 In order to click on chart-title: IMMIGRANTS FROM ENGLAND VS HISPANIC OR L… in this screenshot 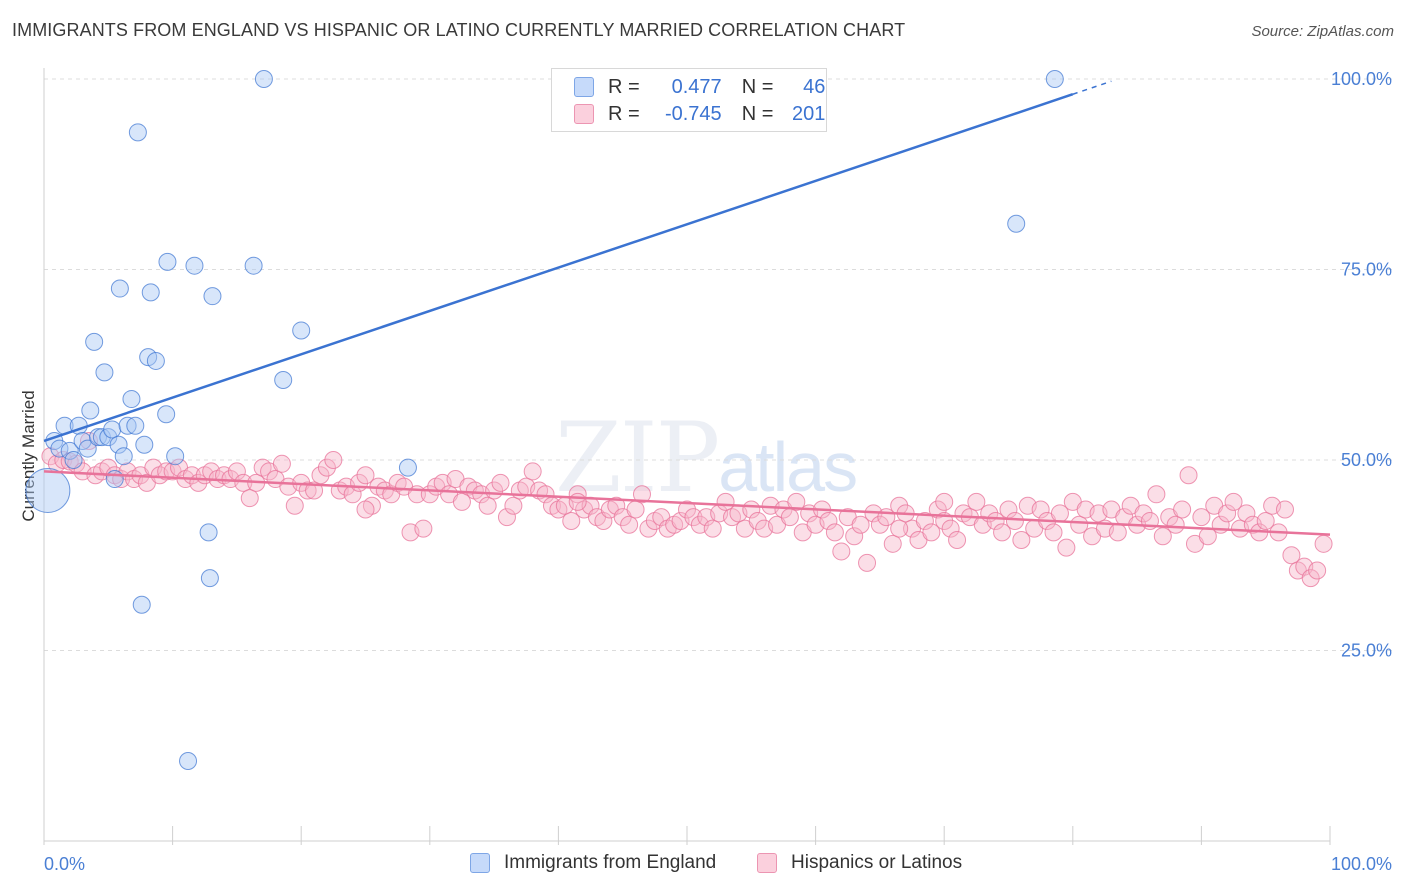, I will do `click(459, 30)`.